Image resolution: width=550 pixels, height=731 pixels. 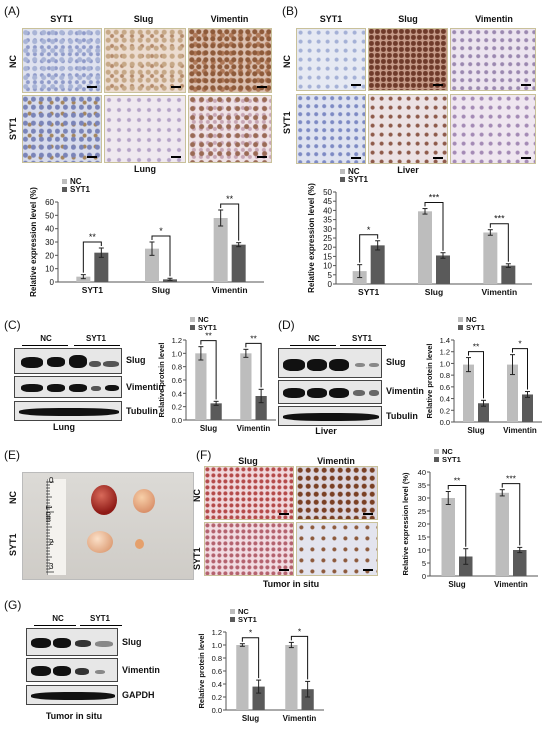 What do you see at coordinates (327, 238) in the screenshot?
I see `y-tick-label: 25` at bounding box center [327, 238].